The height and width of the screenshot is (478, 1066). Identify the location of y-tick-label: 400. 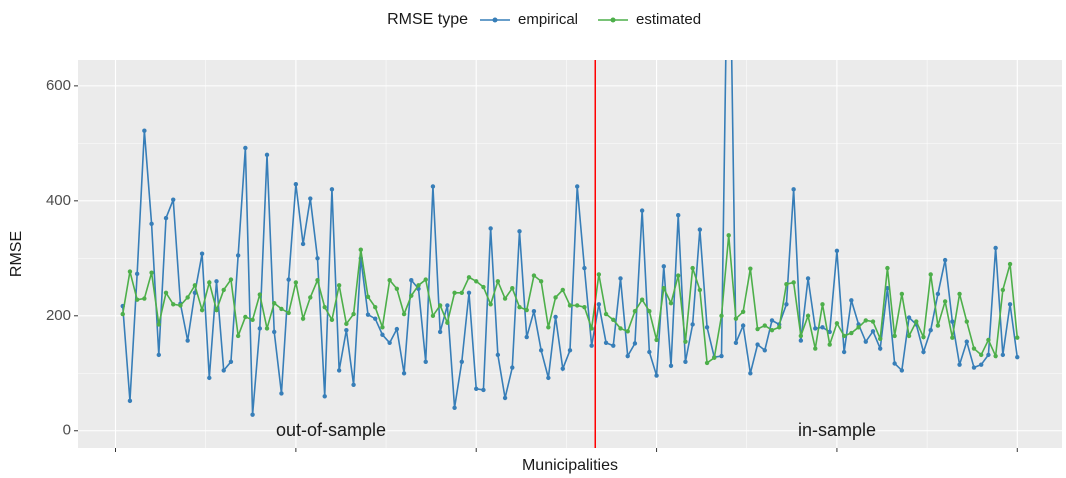
(58, 200).